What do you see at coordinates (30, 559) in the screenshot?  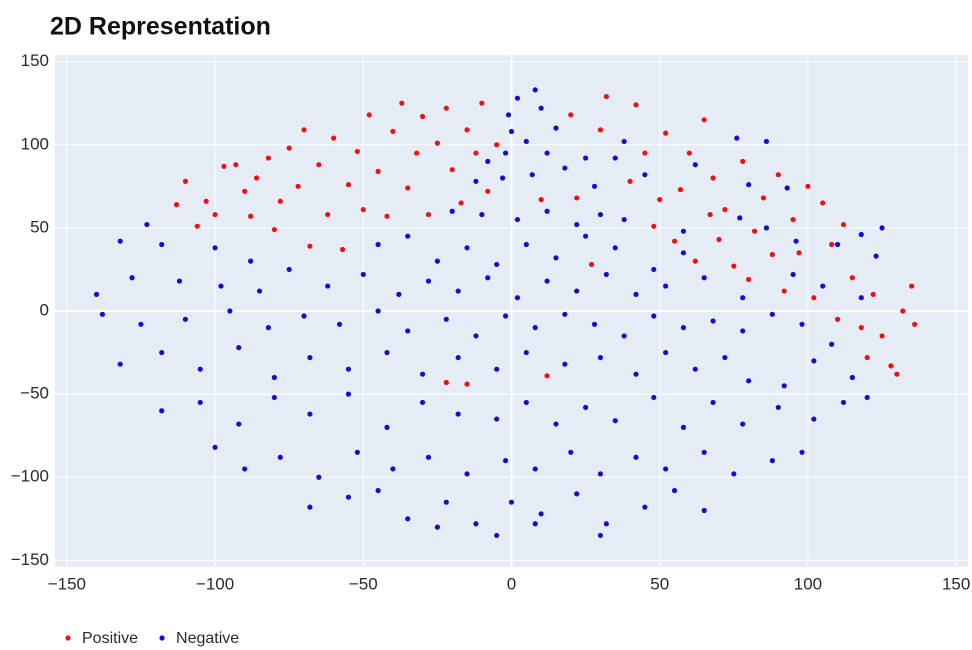 I see `y-tick-label: −150` at bounding box center [30, 559].